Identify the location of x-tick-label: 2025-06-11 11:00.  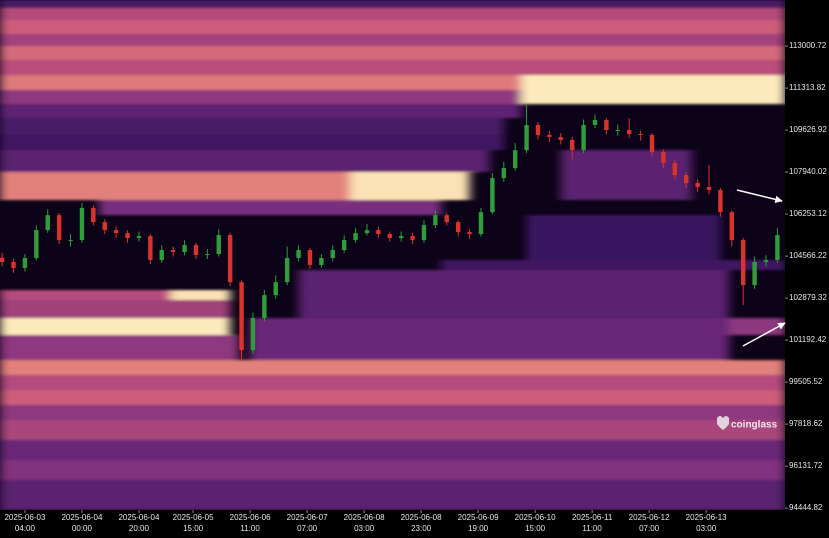
(592, 523).